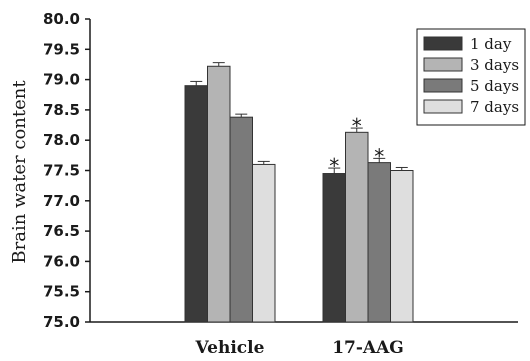 This screenshot has width=530, height=361. I want to click on legend: 1 day 3 days 5 days 7 days, so click(471, 77).